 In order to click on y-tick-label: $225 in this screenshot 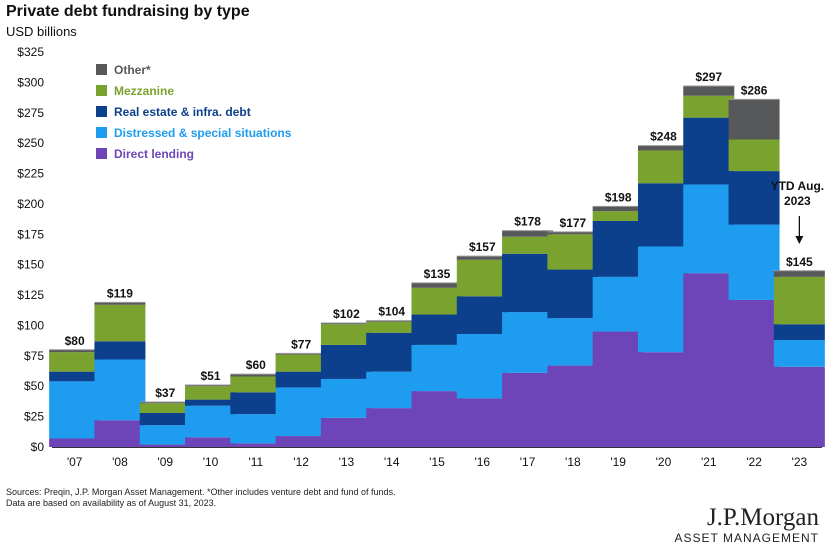, I will do `click(30, 174)`.